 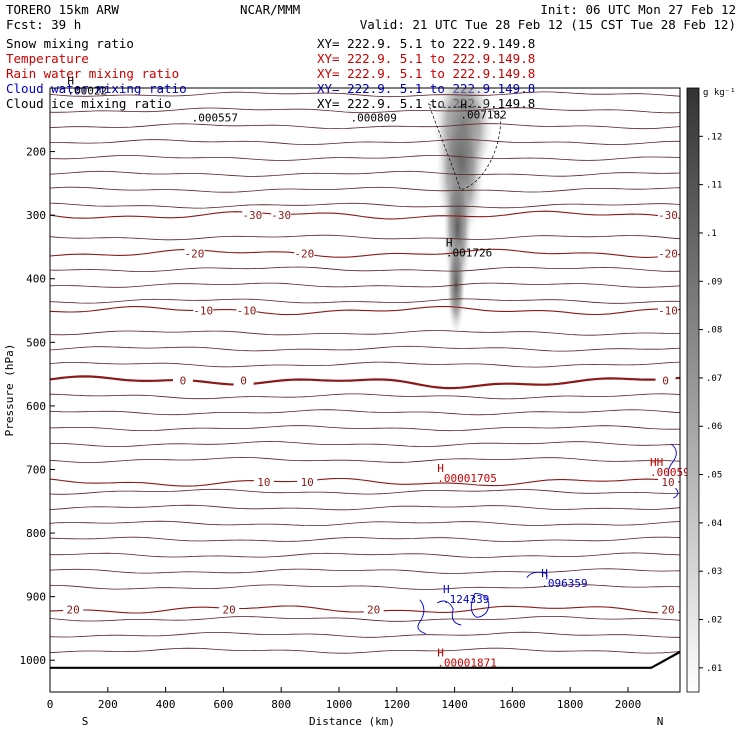 I want to click on field-name-0: Snow mixing ratio, so click(x=70, y=43).